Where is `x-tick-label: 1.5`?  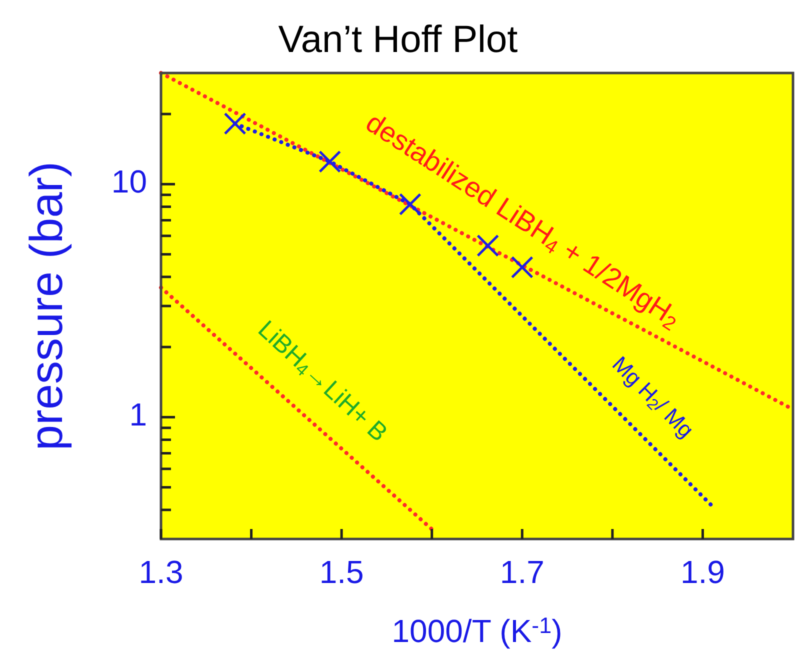 x-tick-label: 1.5 is located at coordinates (341, 572).